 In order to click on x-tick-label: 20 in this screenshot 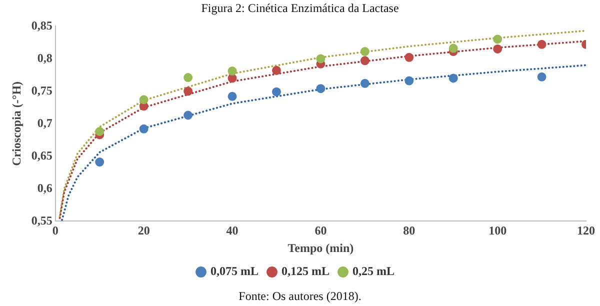, I will do `click(144, 230)`.